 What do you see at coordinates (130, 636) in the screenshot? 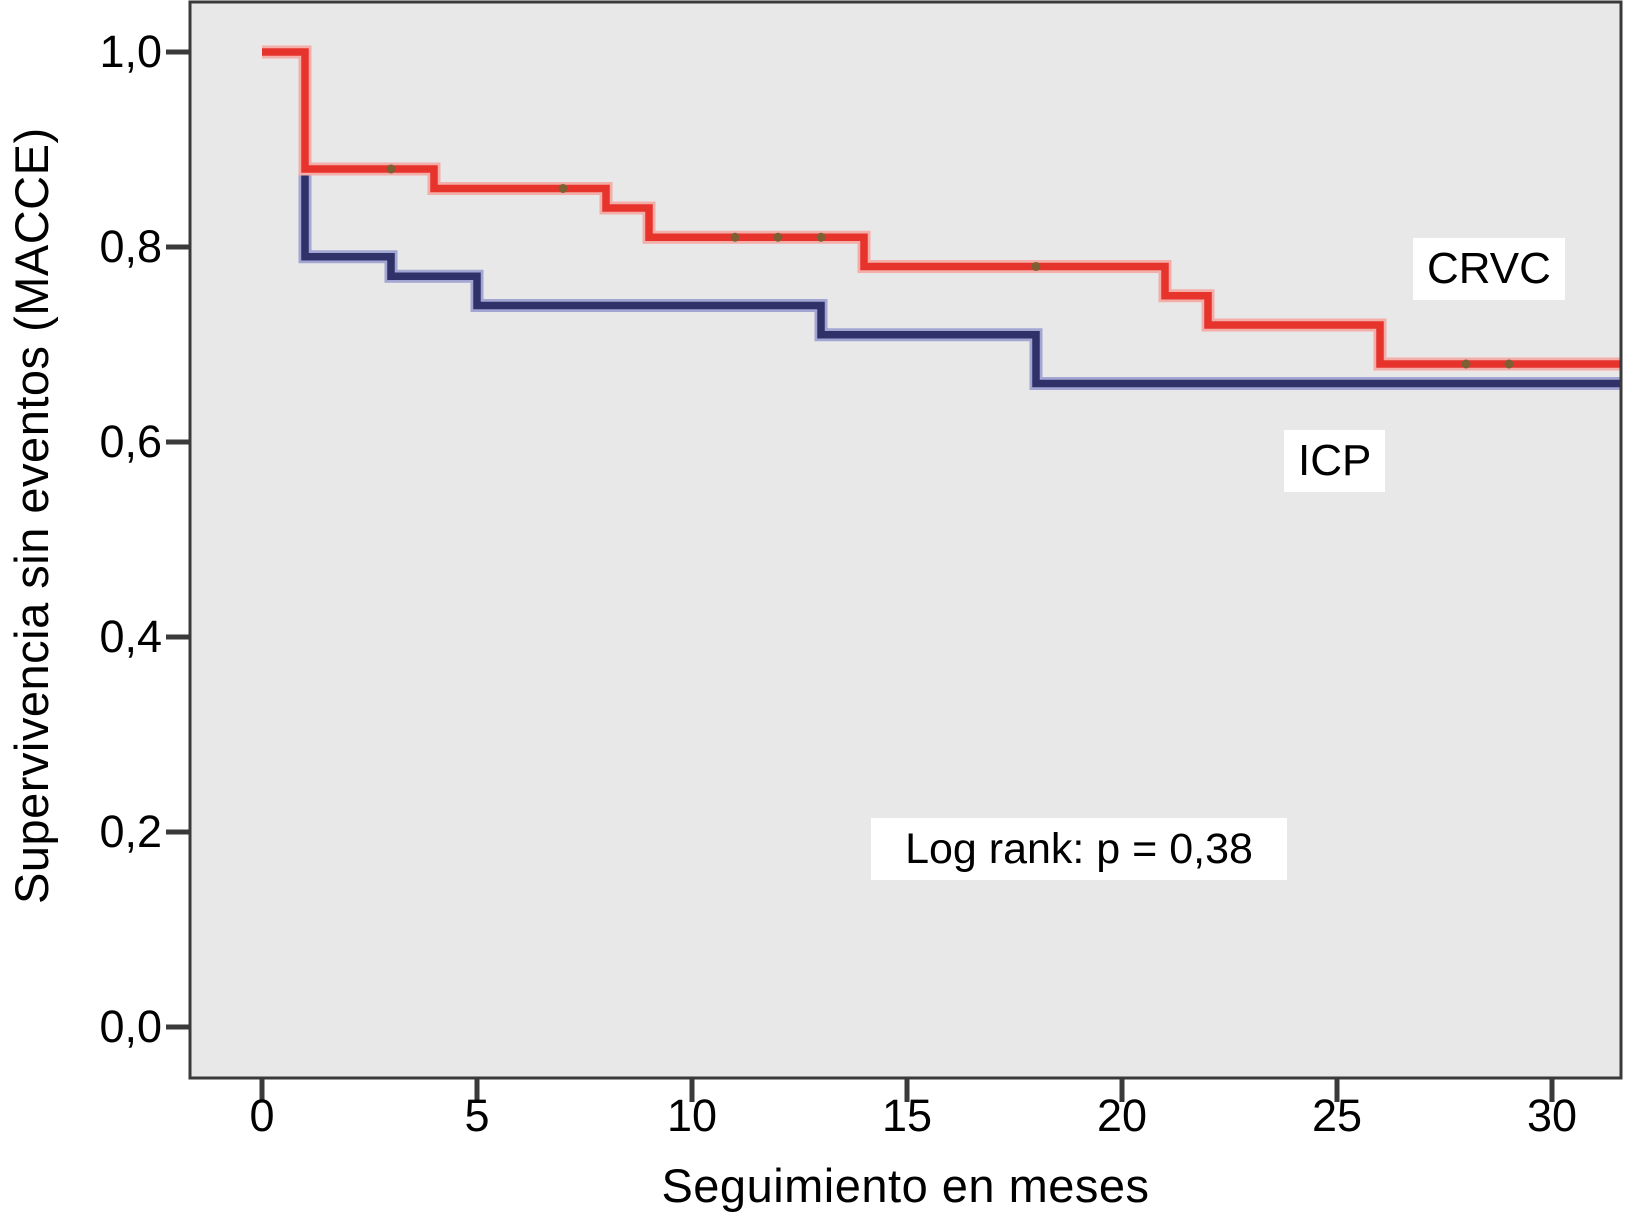
I see `y-tick-label: 0,4` at bounding box center [130, 636].